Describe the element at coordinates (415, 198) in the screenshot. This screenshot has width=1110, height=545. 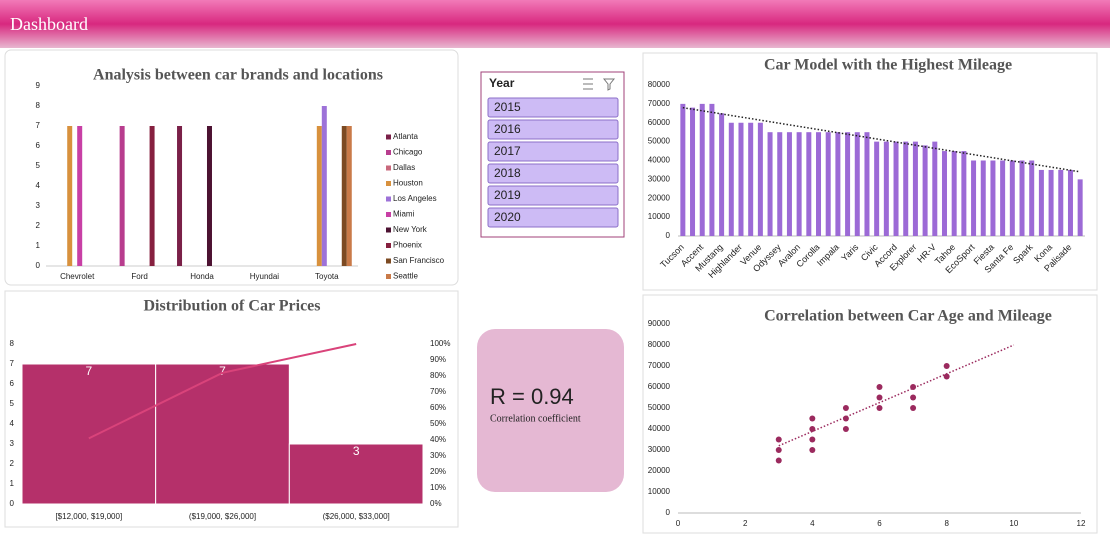
I see `legend-label: Los Angeles` at that location.